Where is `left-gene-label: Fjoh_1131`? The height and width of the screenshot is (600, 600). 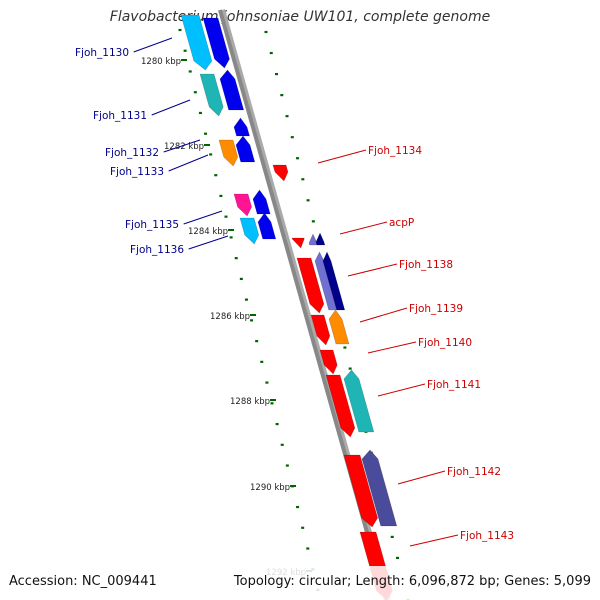
left-gene-label: Fjoh_1131 is located at coordinates (120, 116).